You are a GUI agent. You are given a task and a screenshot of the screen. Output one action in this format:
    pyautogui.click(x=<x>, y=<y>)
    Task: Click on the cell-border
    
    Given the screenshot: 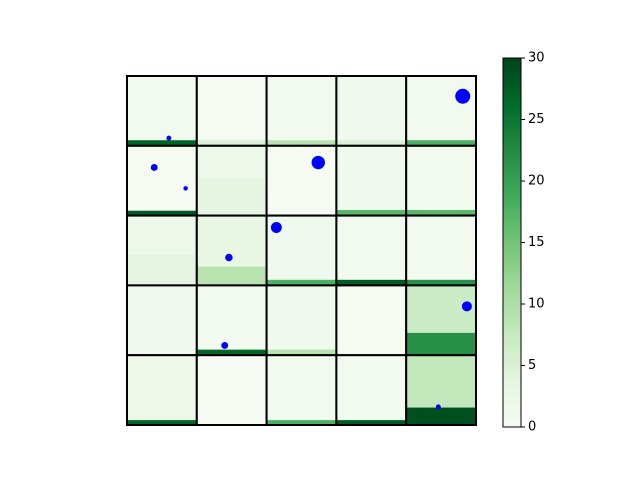 What is the action you would take?
    pyautogui.click(x=441, y=390)
    